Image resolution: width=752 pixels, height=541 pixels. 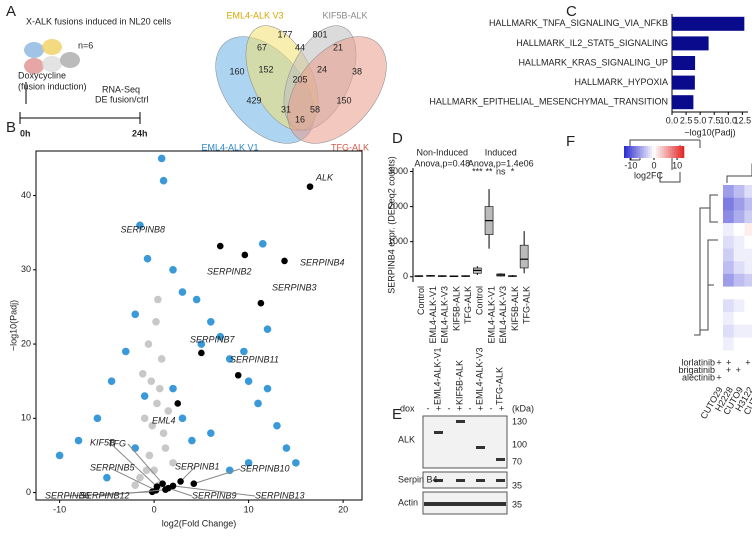 I want to click on venn-set-label: EML4-ALK V1, so click(x=229, y=147).